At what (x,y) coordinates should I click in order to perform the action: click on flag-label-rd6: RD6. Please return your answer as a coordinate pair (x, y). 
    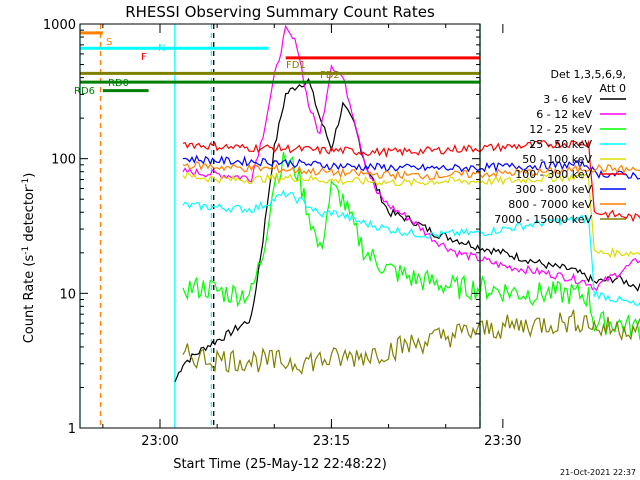
    Looking at the image, I should click on (84, 91).